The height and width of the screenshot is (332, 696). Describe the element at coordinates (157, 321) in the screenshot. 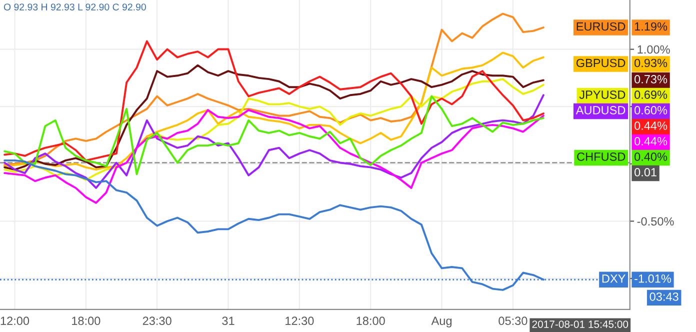

I see `x-tick-label: 23:30` at that location.